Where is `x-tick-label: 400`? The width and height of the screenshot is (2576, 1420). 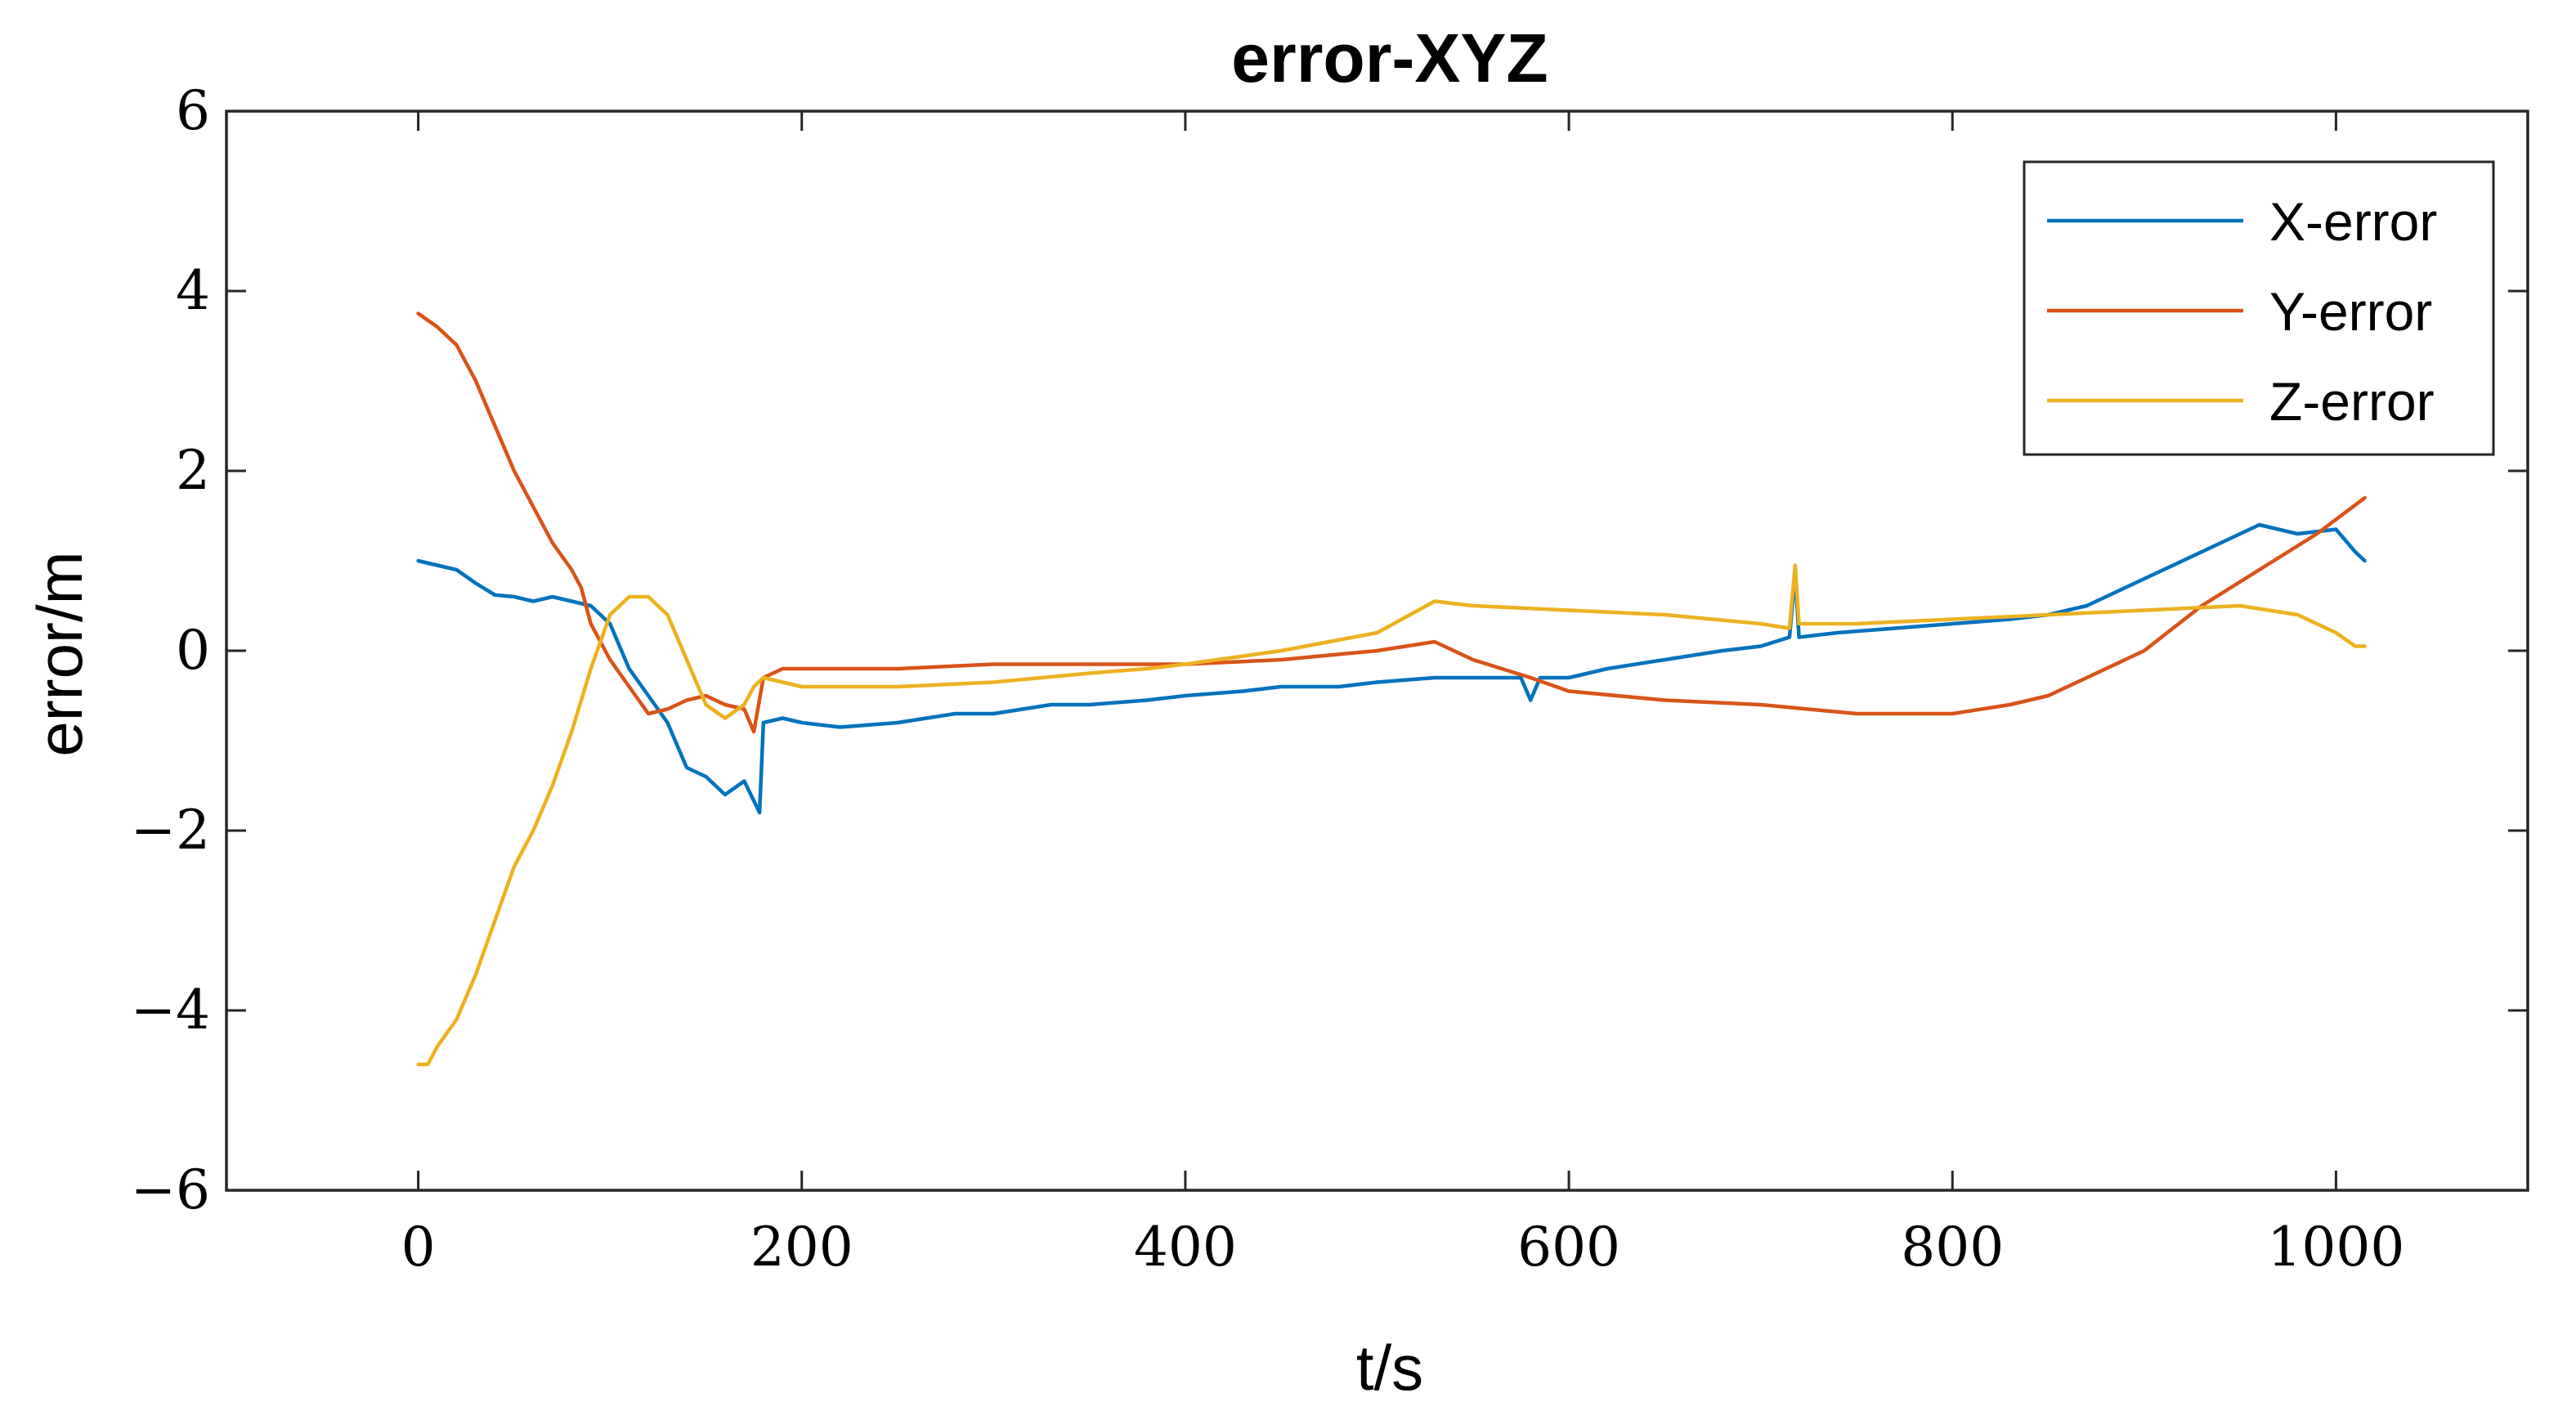
x-tick-label: 400 is located at coordinates (1185, 1247).